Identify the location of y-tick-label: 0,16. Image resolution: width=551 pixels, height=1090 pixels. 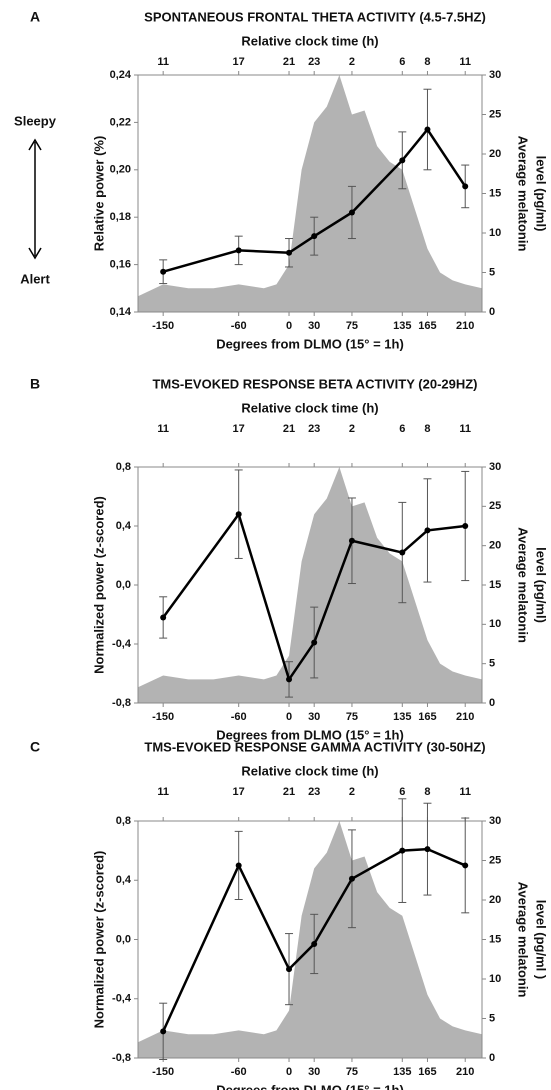
(120, 265).